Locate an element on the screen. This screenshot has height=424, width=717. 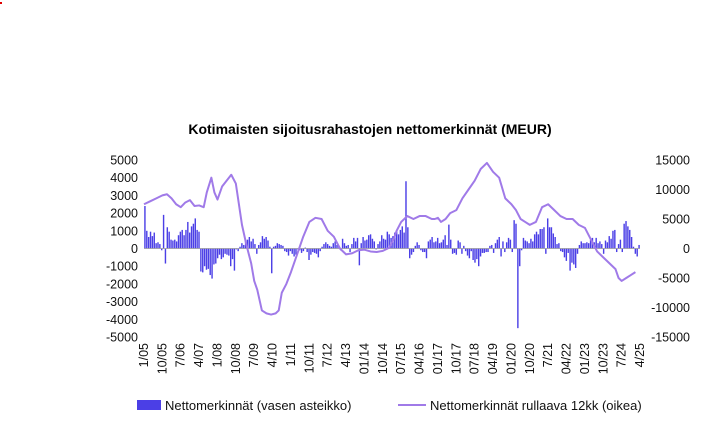
x-tick-label: 7/24 is located at coordinates (622, 355).